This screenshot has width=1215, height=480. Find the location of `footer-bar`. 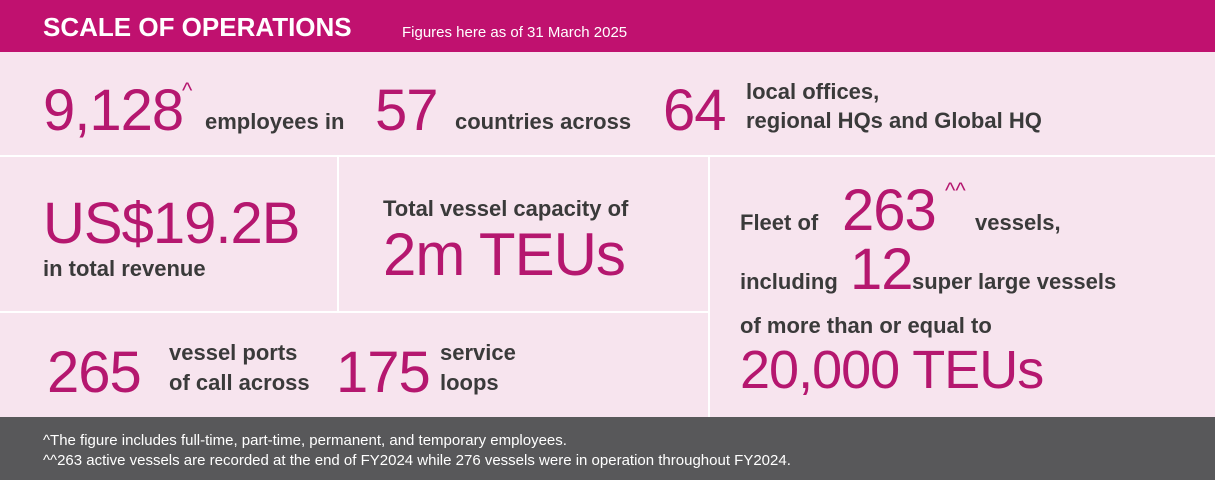

footer-bar is located at coordinates (607, 448).